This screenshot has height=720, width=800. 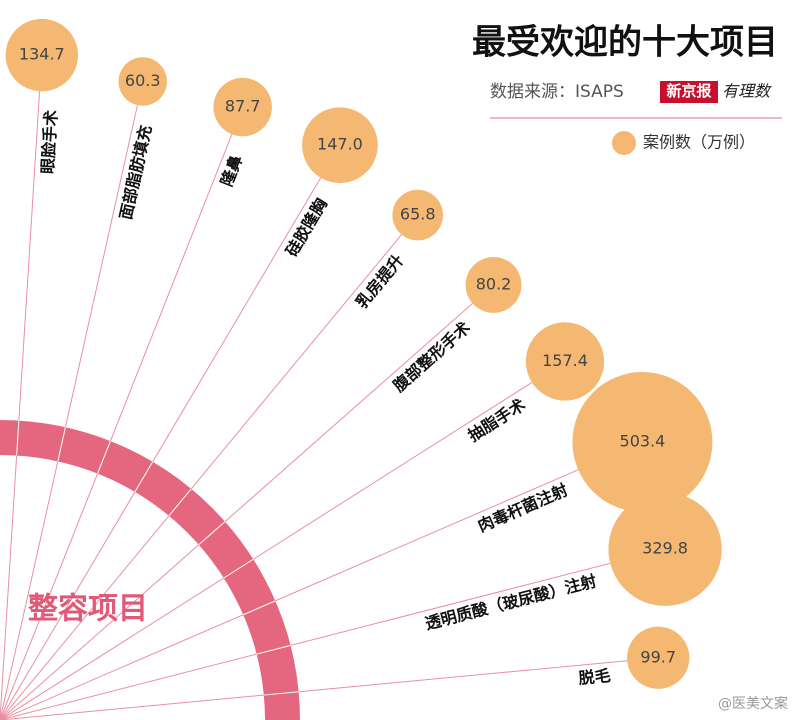 What do you see at coordinates (625, 43) in the screenshot?
I see `chart-title: 最受欢迎的十大项目` at bounding box center [625, 43].